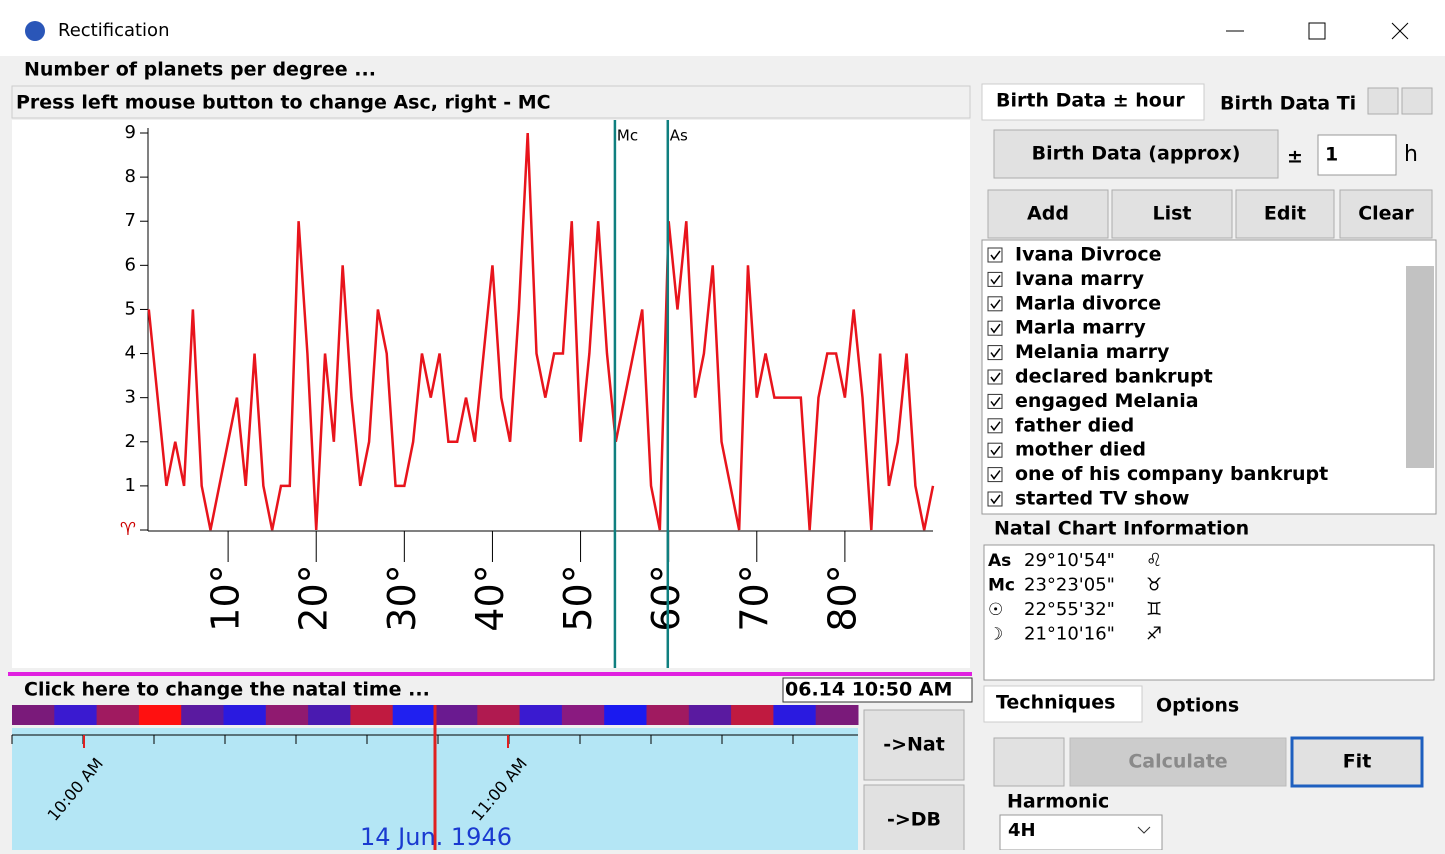 This screenshot has height=854, width=1445. What do you see at coordinates (914, 819) in the screenshot?
I see `to-db-button` at bounding box center [914, 819].